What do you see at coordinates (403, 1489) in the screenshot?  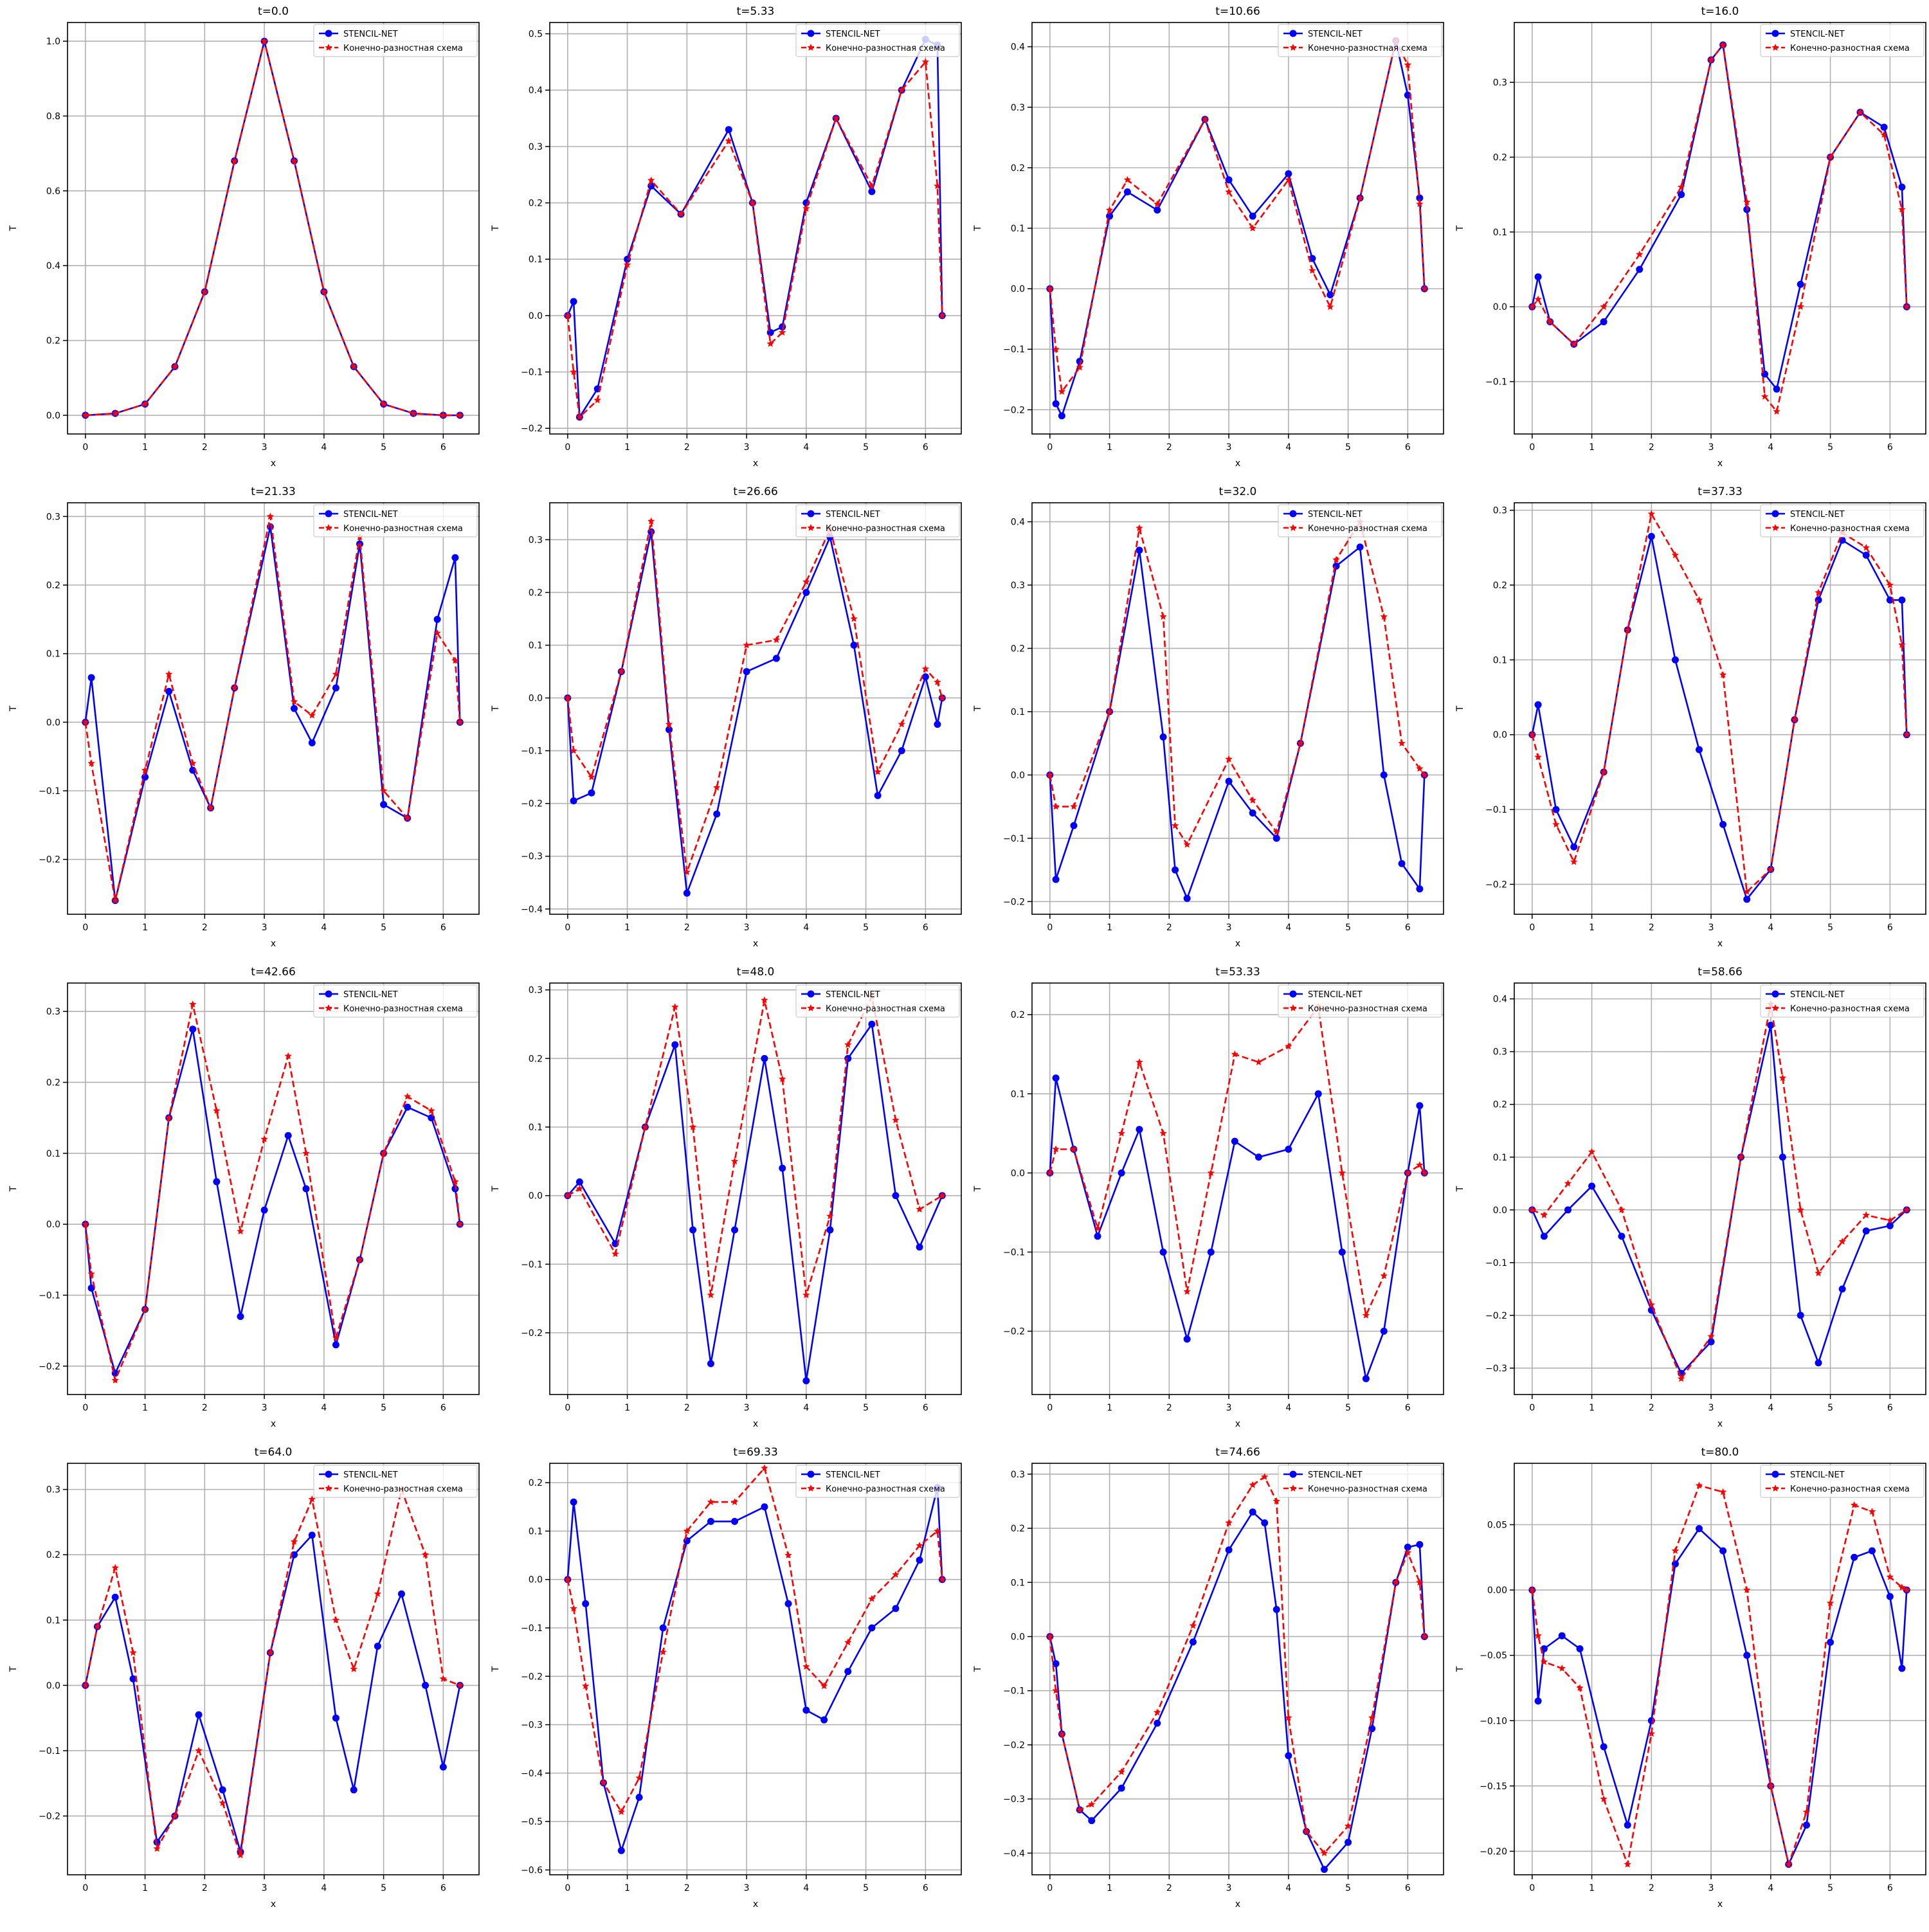 I see `legend-label-finite-difference: Конечно-разностная схема` at bounding box center [403, 1489].